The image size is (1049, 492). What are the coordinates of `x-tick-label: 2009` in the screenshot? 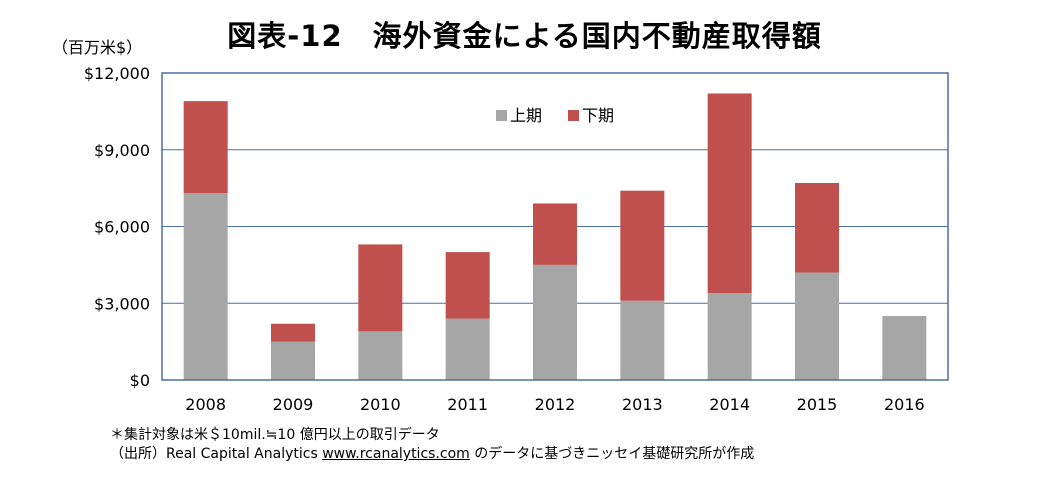 It's located at (293, 404).